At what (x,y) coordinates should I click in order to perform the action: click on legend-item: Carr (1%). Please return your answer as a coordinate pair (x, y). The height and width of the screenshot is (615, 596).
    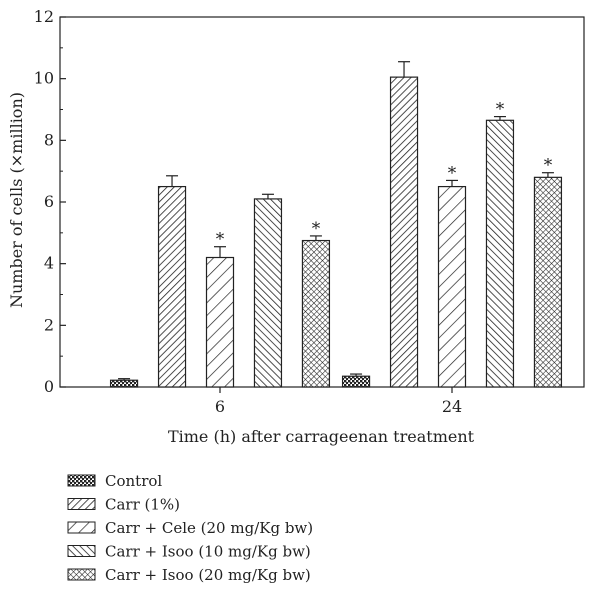
    Looking at the image, I should click on (123, 505).